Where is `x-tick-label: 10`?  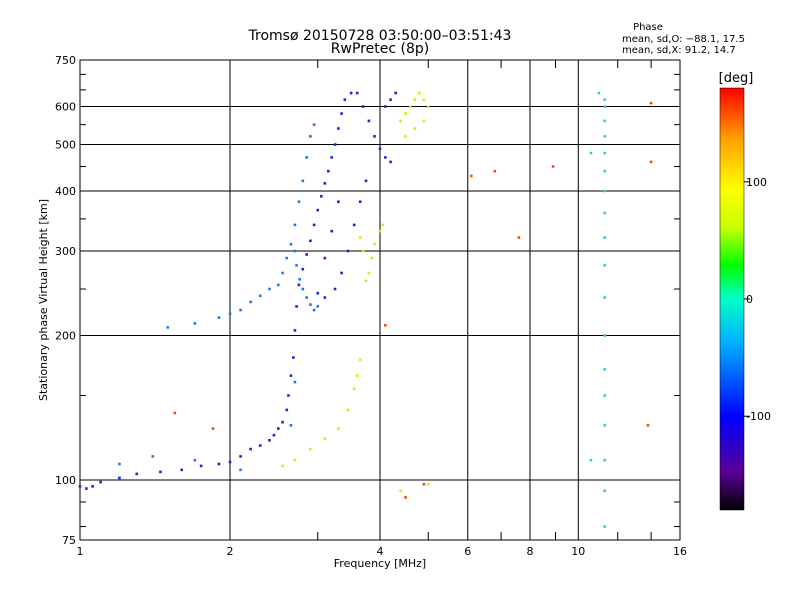
x-tick-label: 10 is located at coordinates (578, 551).